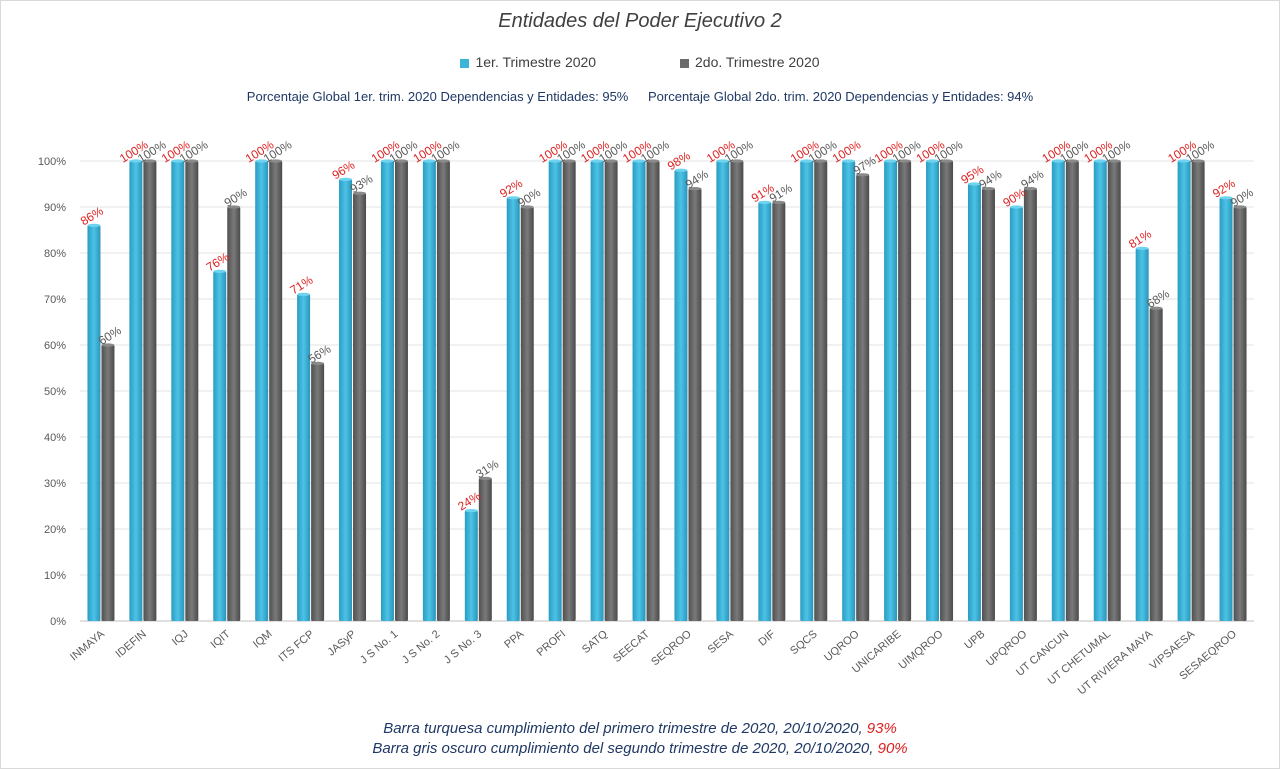  I want to click on y-tick-label: 30%, so click(55, 484).